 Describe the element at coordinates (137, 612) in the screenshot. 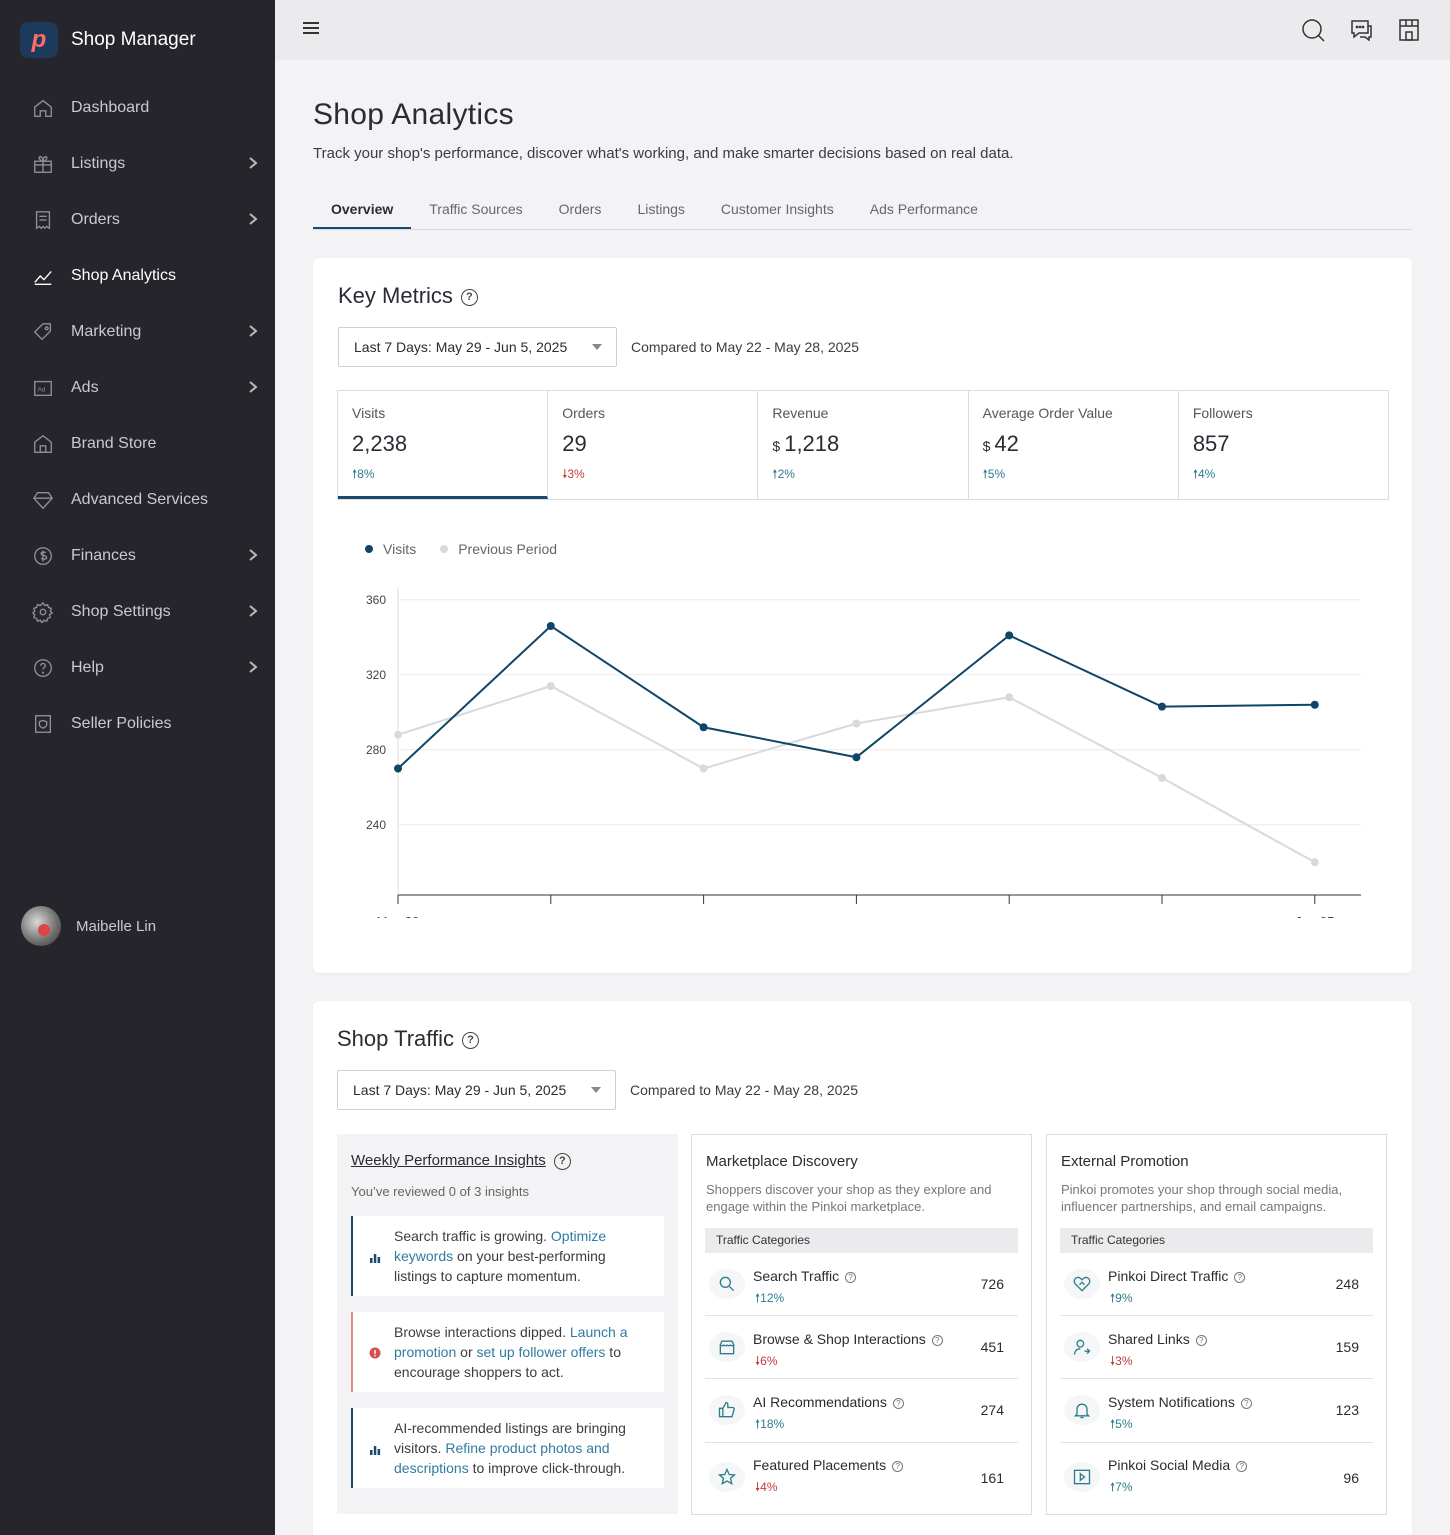

I see `sidebar-item-shop-settings: Shop Settings` at that location.